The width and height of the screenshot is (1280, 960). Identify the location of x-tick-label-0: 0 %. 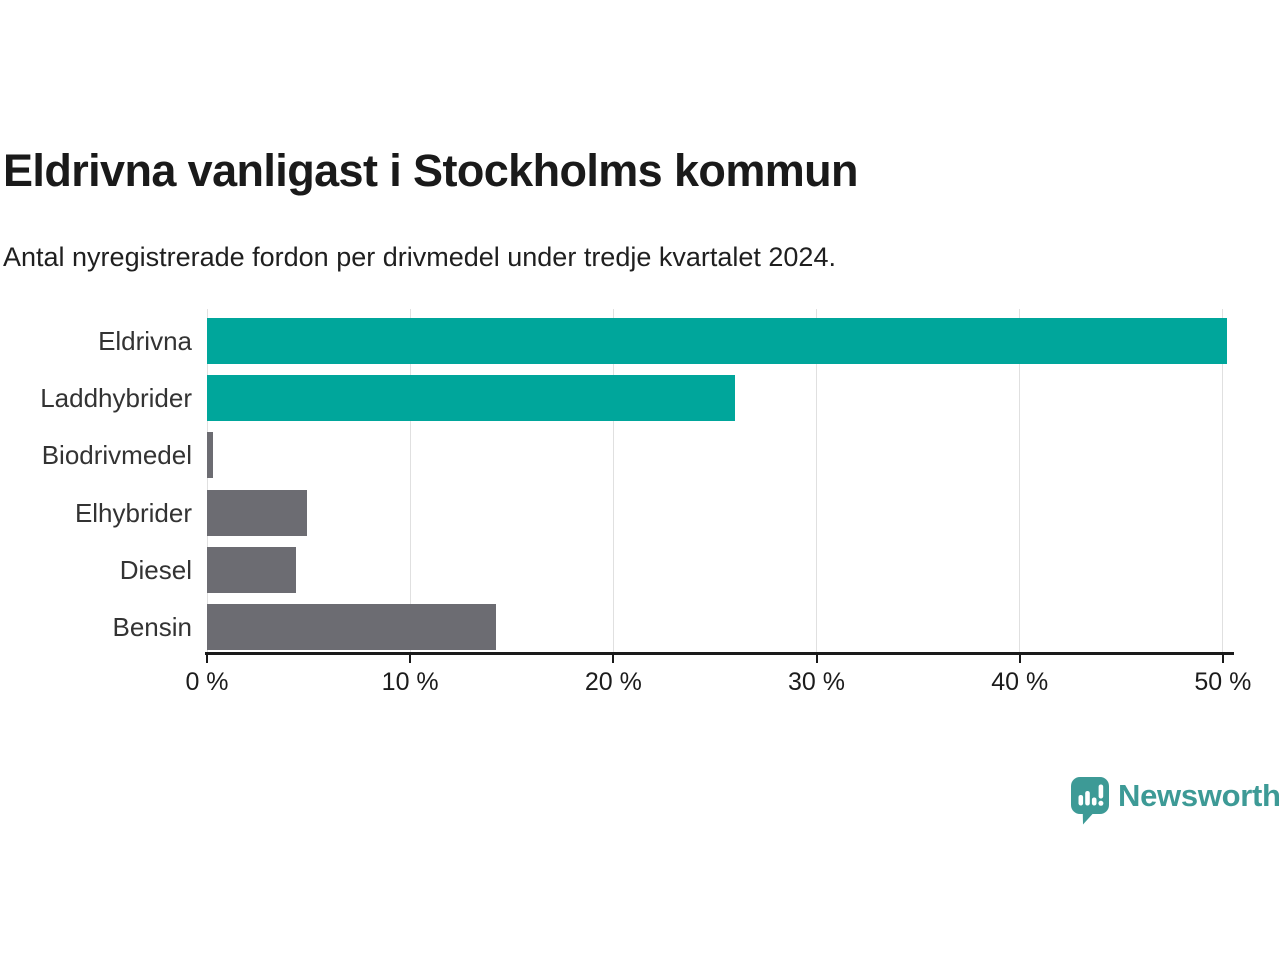
(207, 682).